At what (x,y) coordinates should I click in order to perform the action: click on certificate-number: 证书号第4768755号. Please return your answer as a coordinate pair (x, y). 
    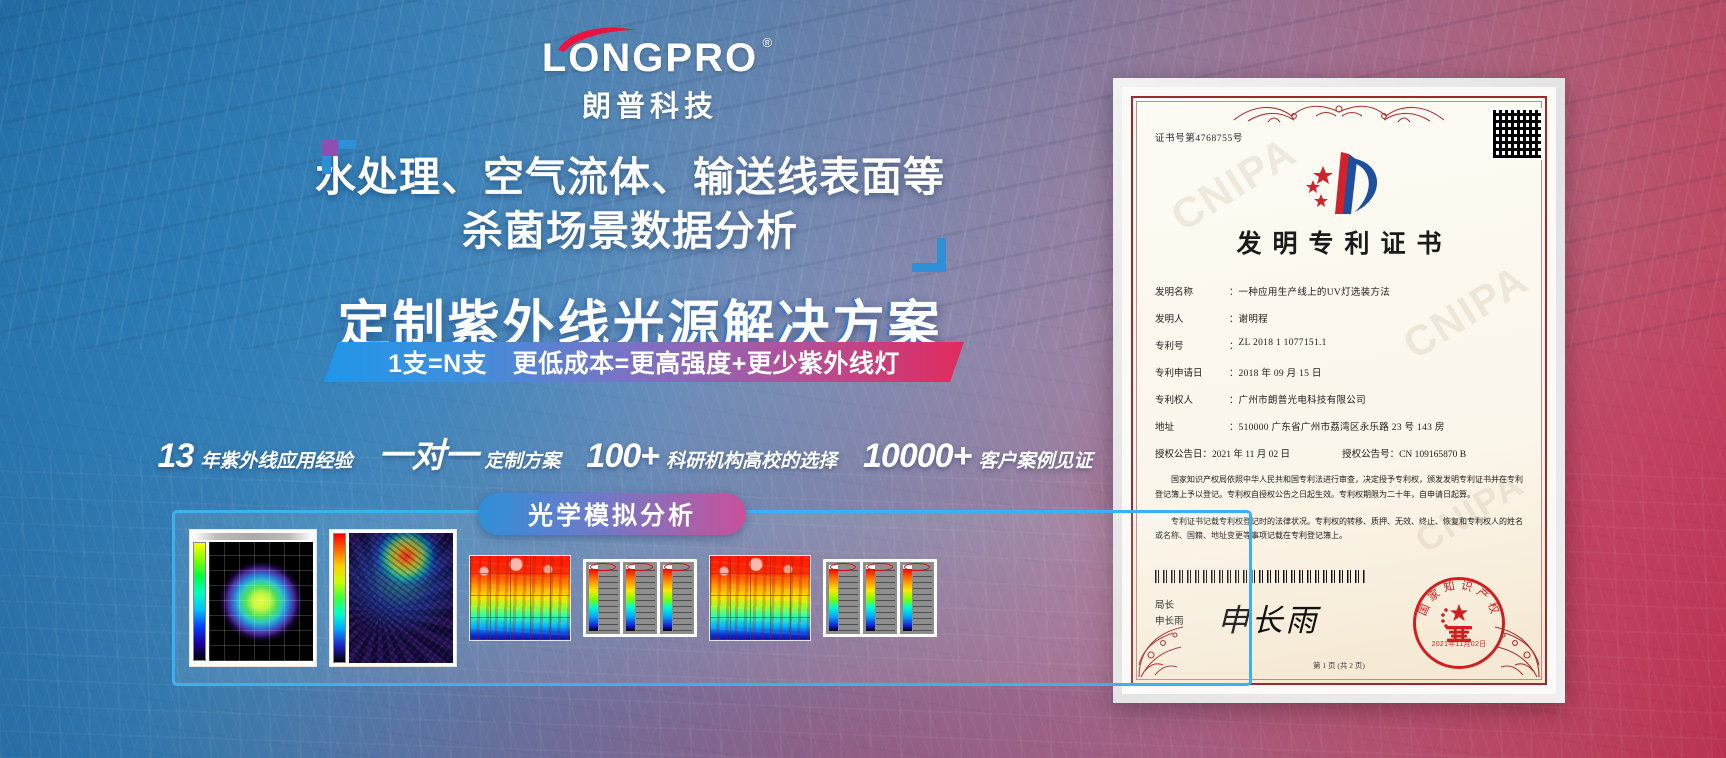
    Looking at the image, I should click on (1199, 139).